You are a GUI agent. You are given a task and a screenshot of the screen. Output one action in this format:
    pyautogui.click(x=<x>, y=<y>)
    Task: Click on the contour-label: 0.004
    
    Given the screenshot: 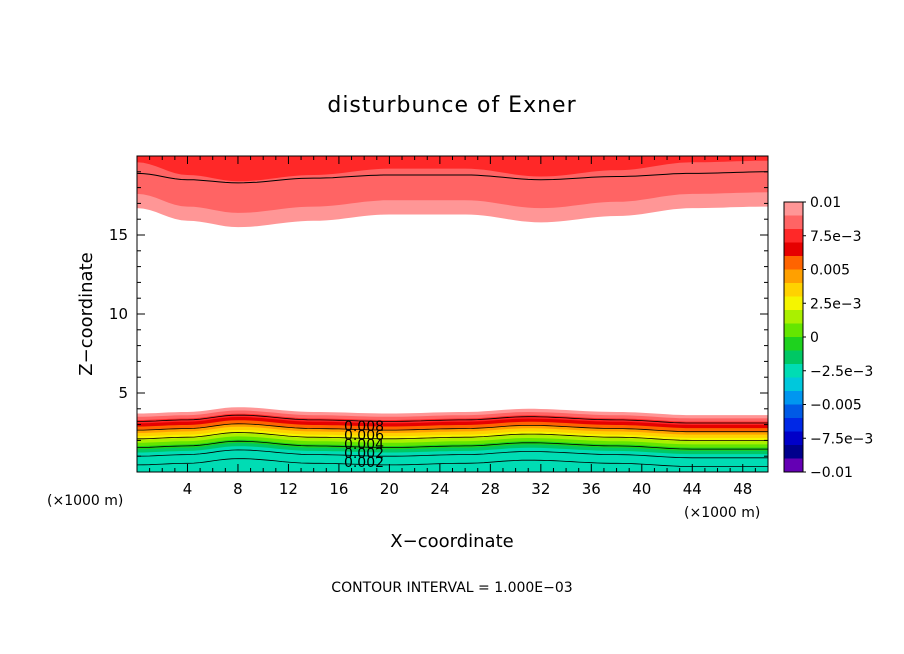 What is the action you would take?
    pyautogui.click(x=364, y=445)
    